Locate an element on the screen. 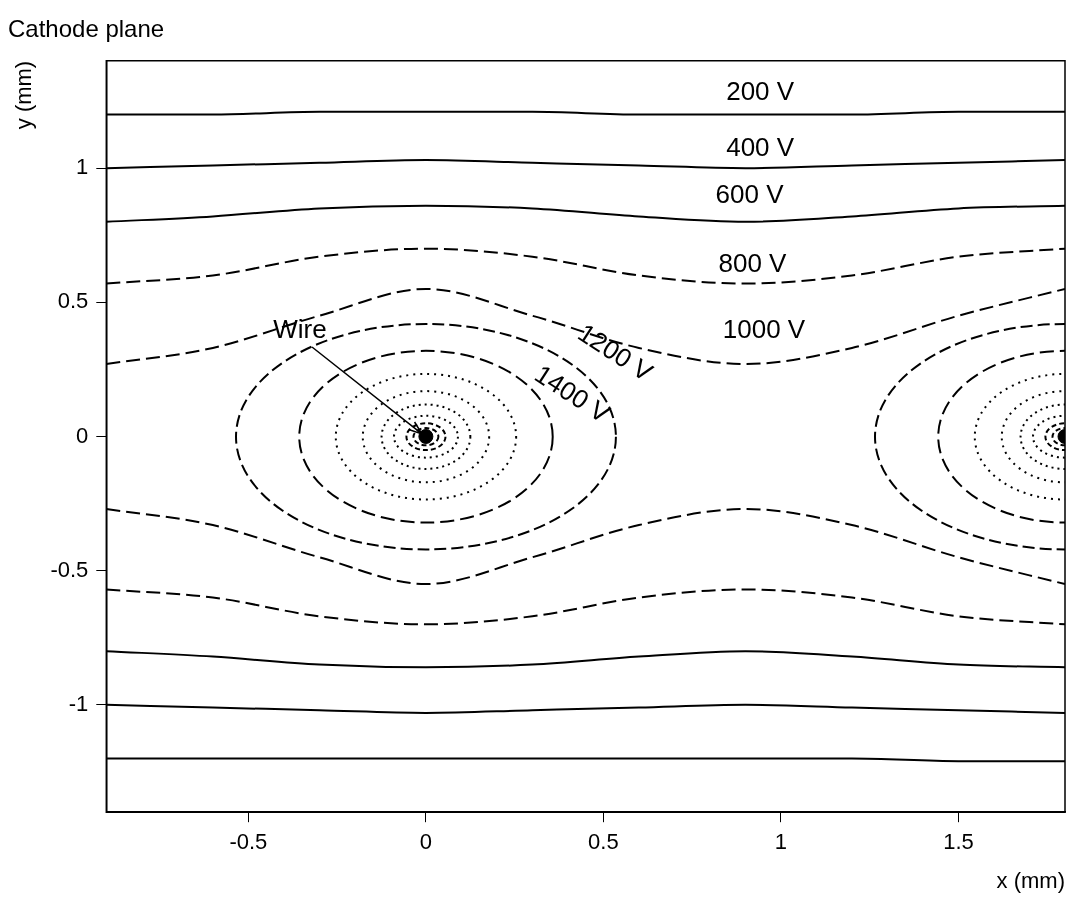 Image resolution: width=1081 pixels, height=907 pixels. y-axis-title: y (mm) is located at coordinates (24, 95).